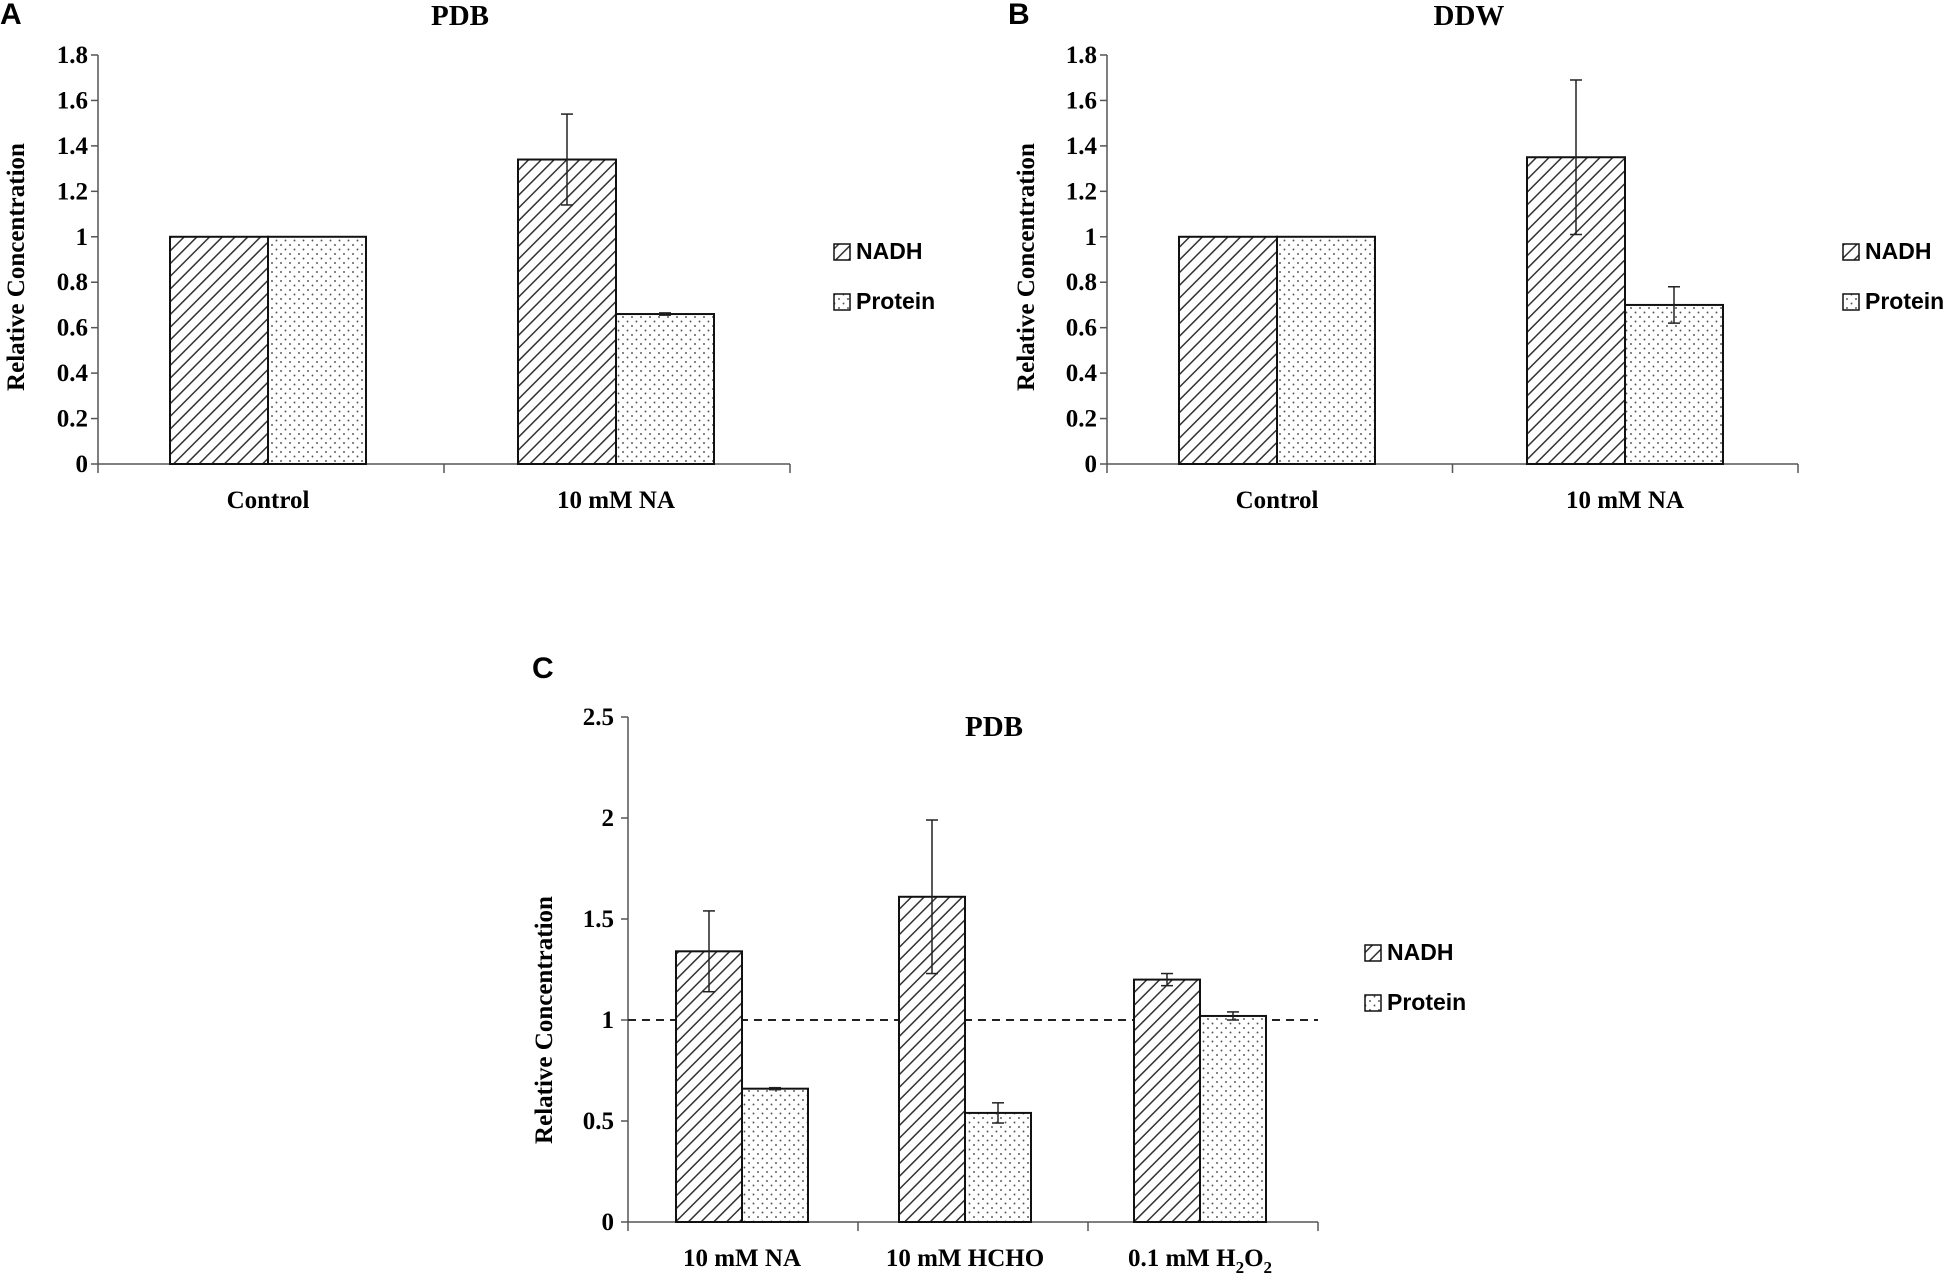 The image size is (1950, 1273). I want to click on x-category-label: 10 mM HCHO, so click(965, 1258).